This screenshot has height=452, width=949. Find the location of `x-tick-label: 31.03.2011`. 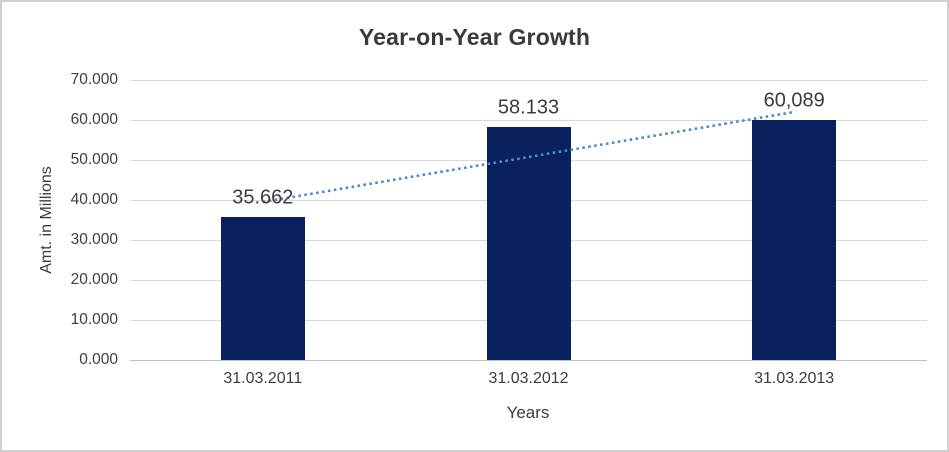

x-tick-label: 31.03.2011 is located at coordinates (263, 378).